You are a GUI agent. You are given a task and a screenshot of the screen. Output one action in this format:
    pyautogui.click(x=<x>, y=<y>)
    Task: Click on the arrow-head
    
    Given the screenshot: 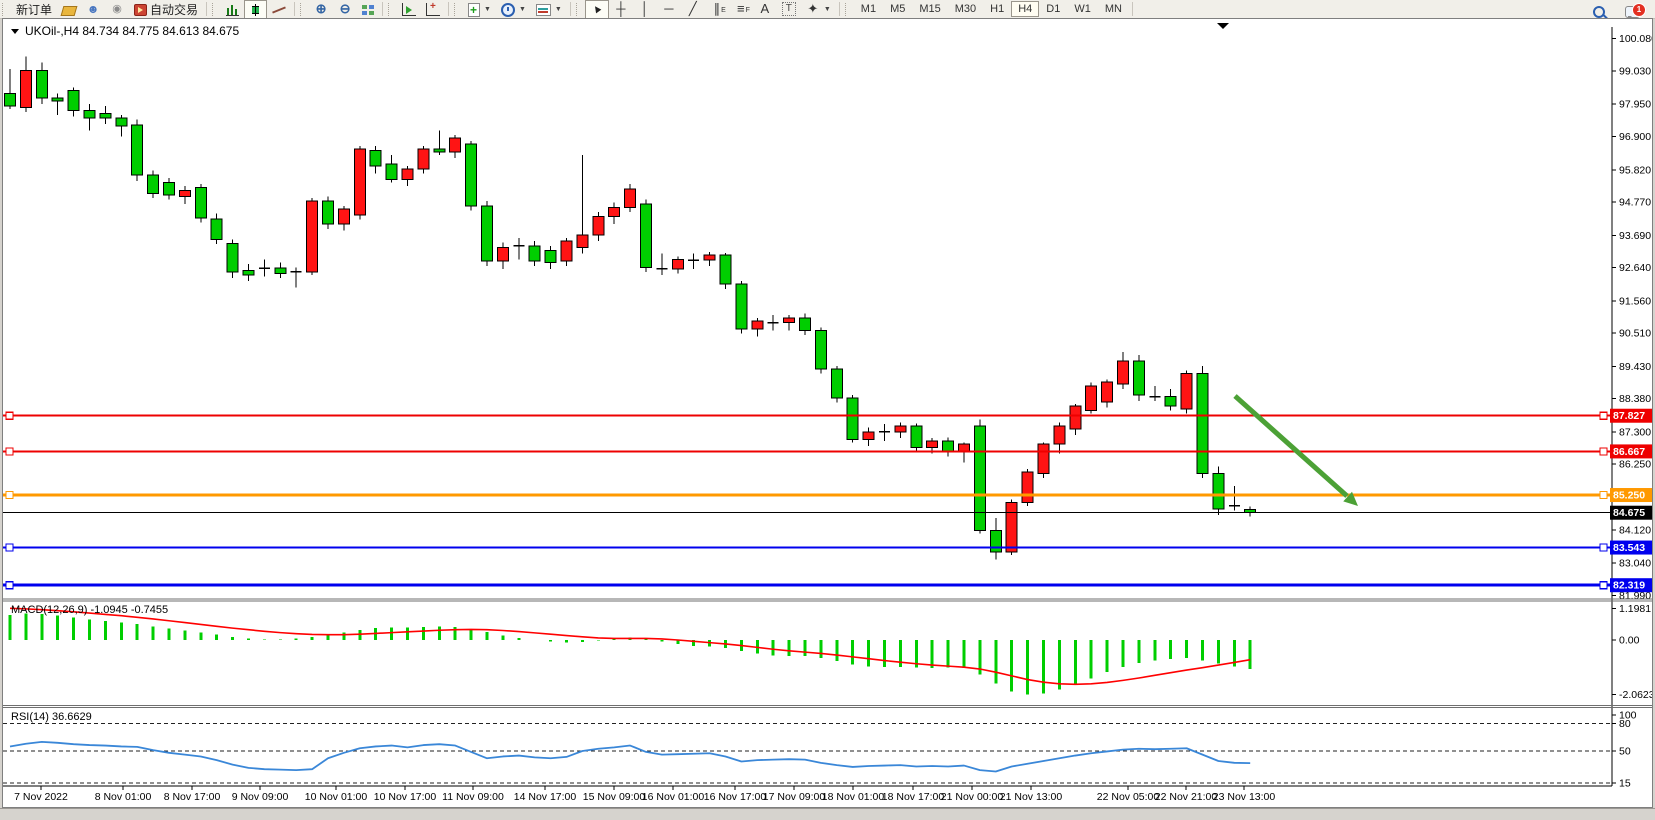 What is the action you would take?
    pyautogui.click(x=1350, y=498)
    